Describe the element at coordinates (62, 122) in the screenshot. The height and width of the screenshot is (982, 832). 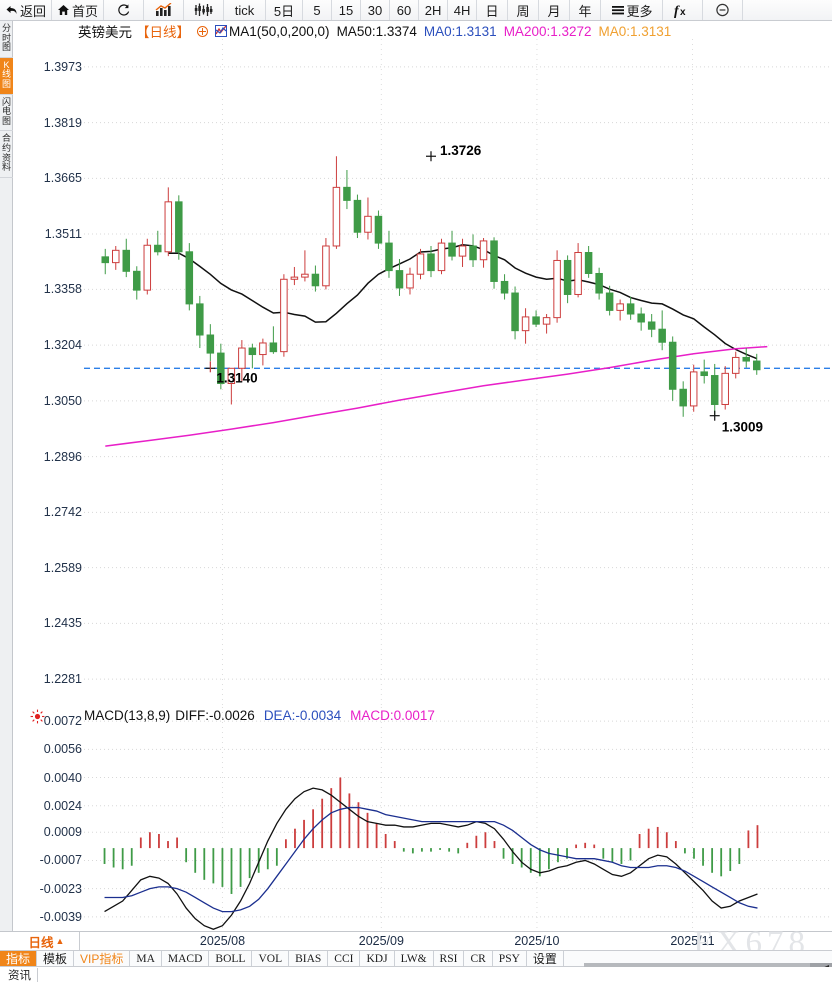
I see `axis-tick-label: 1.3819` at that location.